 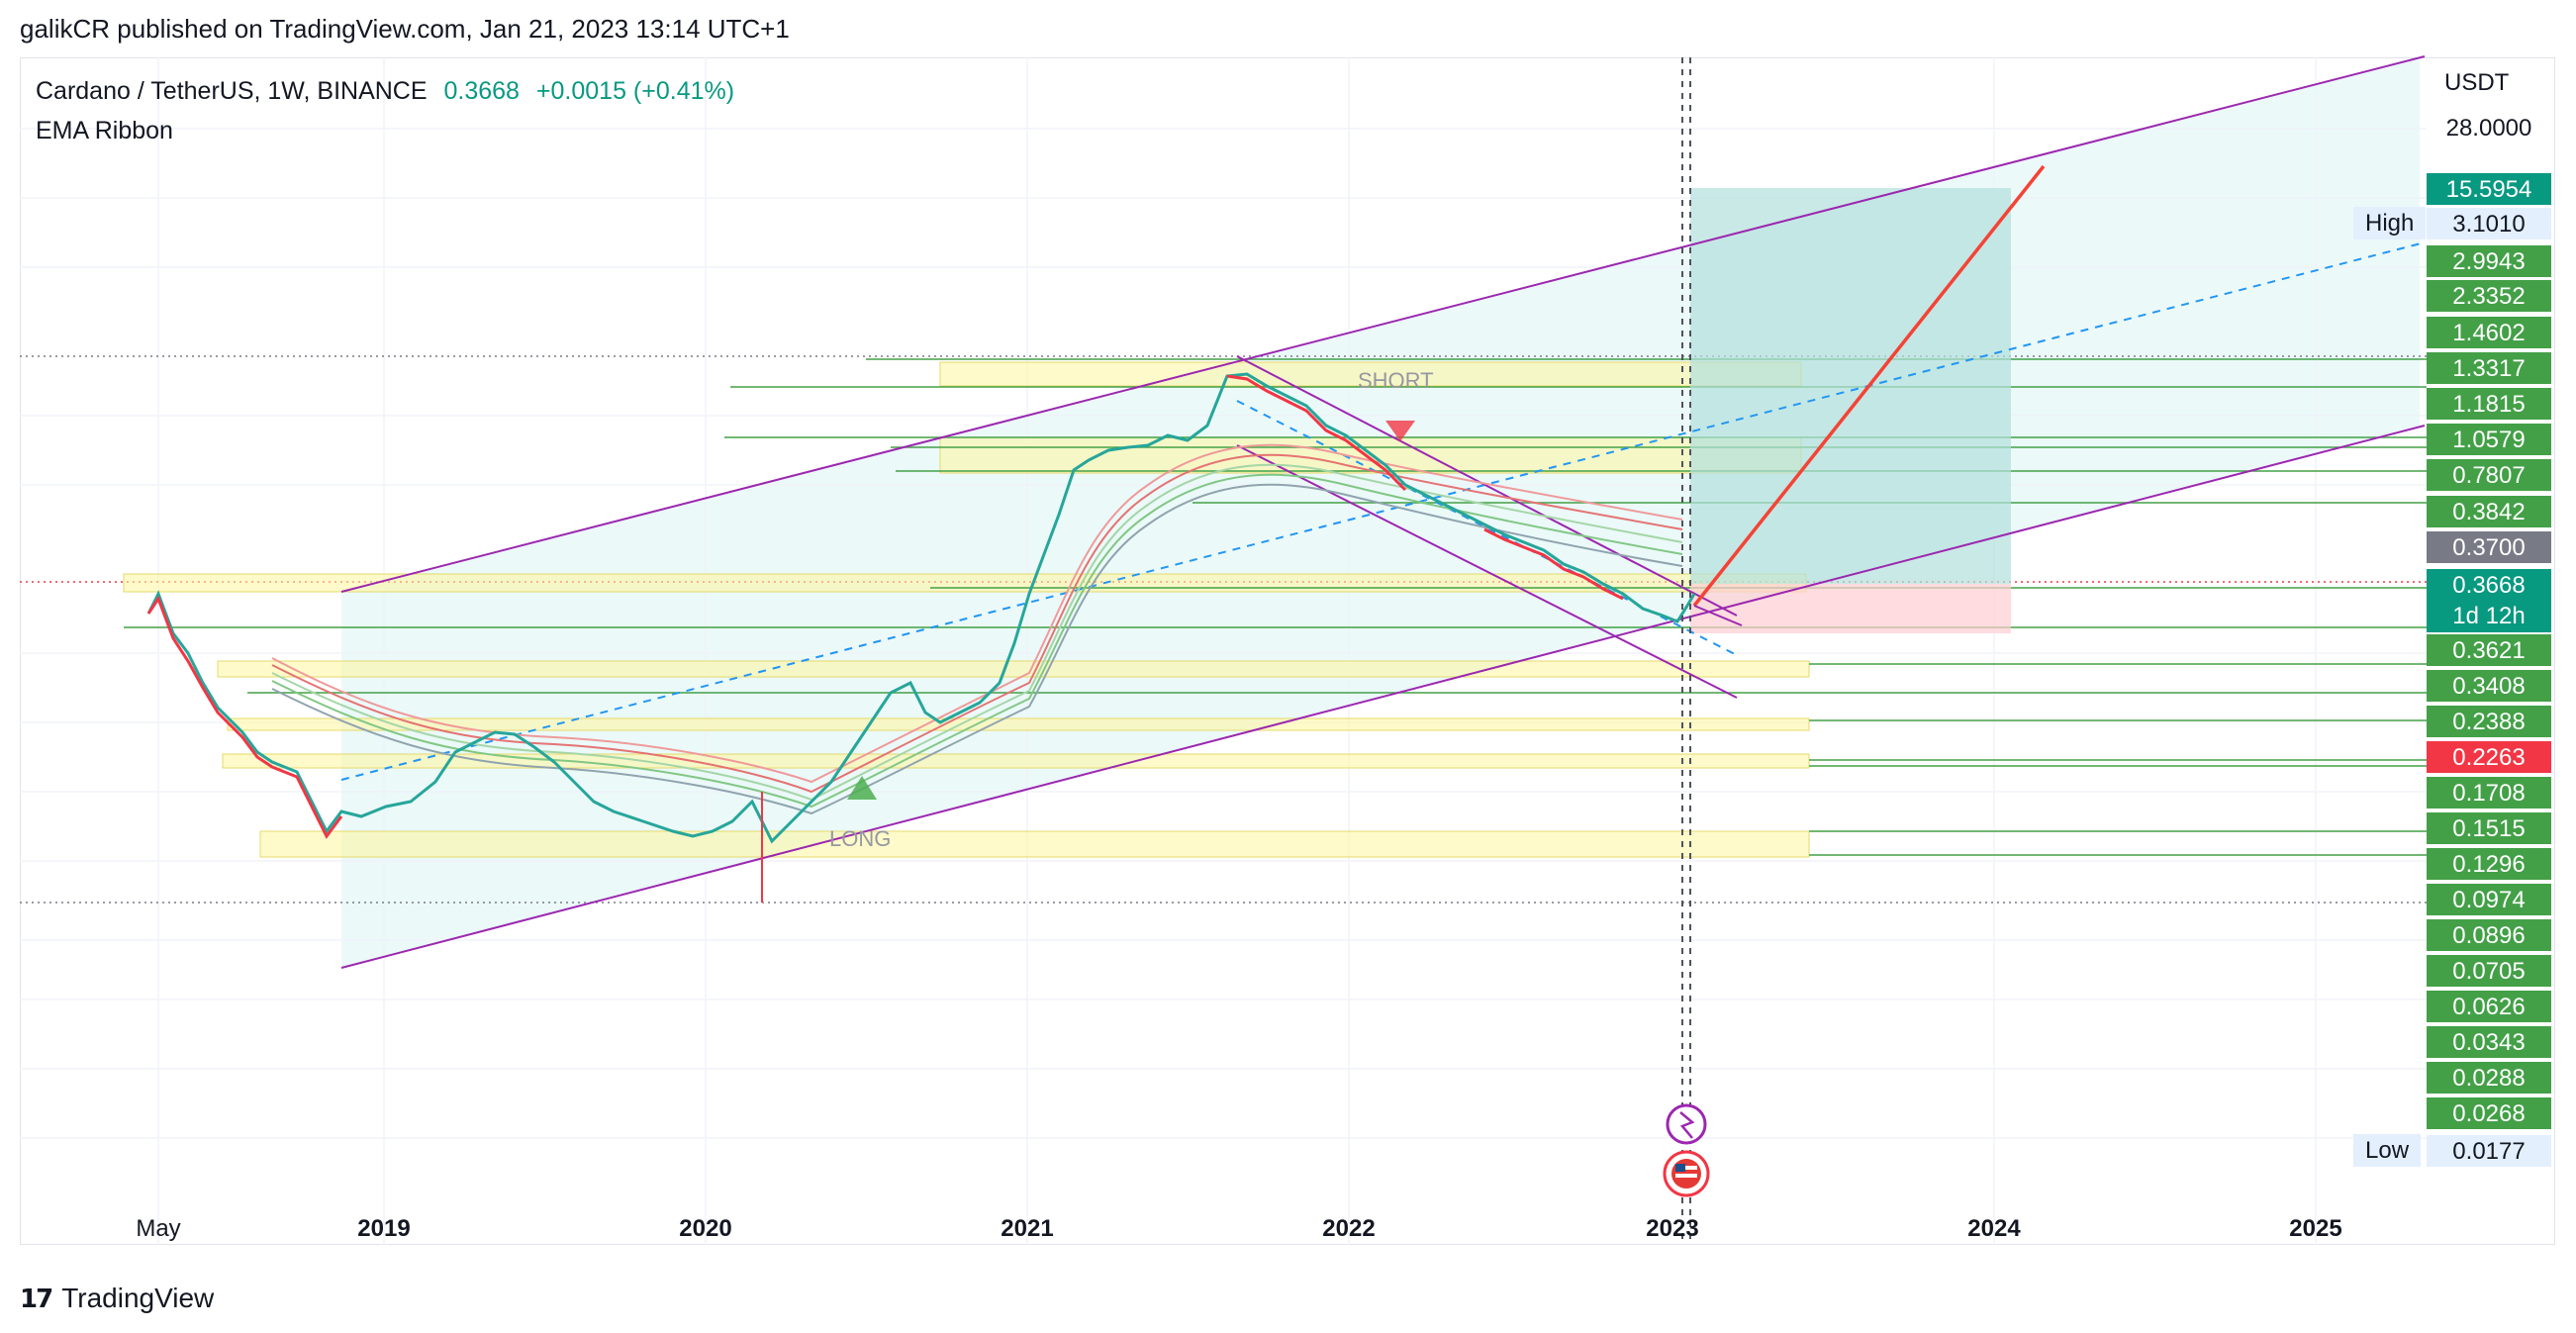 What do you see at coordinates (635, 91) in the screenshot?
I see `price-change: +0.0015 (+0.41%)` at bounding box center [635, 91].